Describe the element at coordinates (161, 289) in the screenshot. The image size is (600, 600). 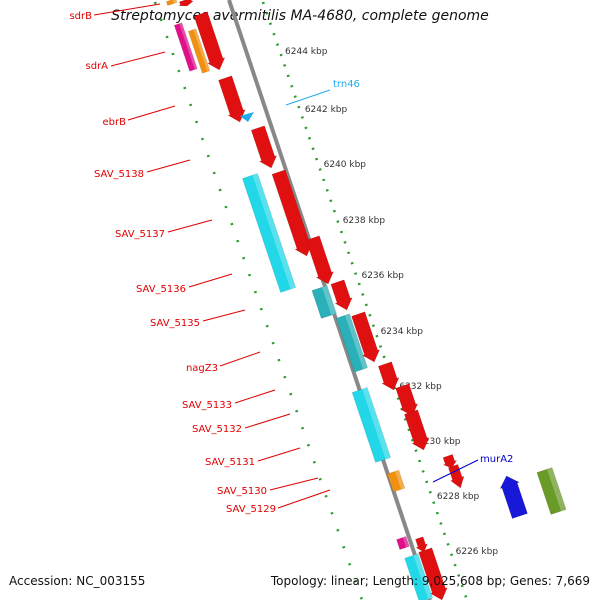
I see `gene-label: SAV_5136` at that location.